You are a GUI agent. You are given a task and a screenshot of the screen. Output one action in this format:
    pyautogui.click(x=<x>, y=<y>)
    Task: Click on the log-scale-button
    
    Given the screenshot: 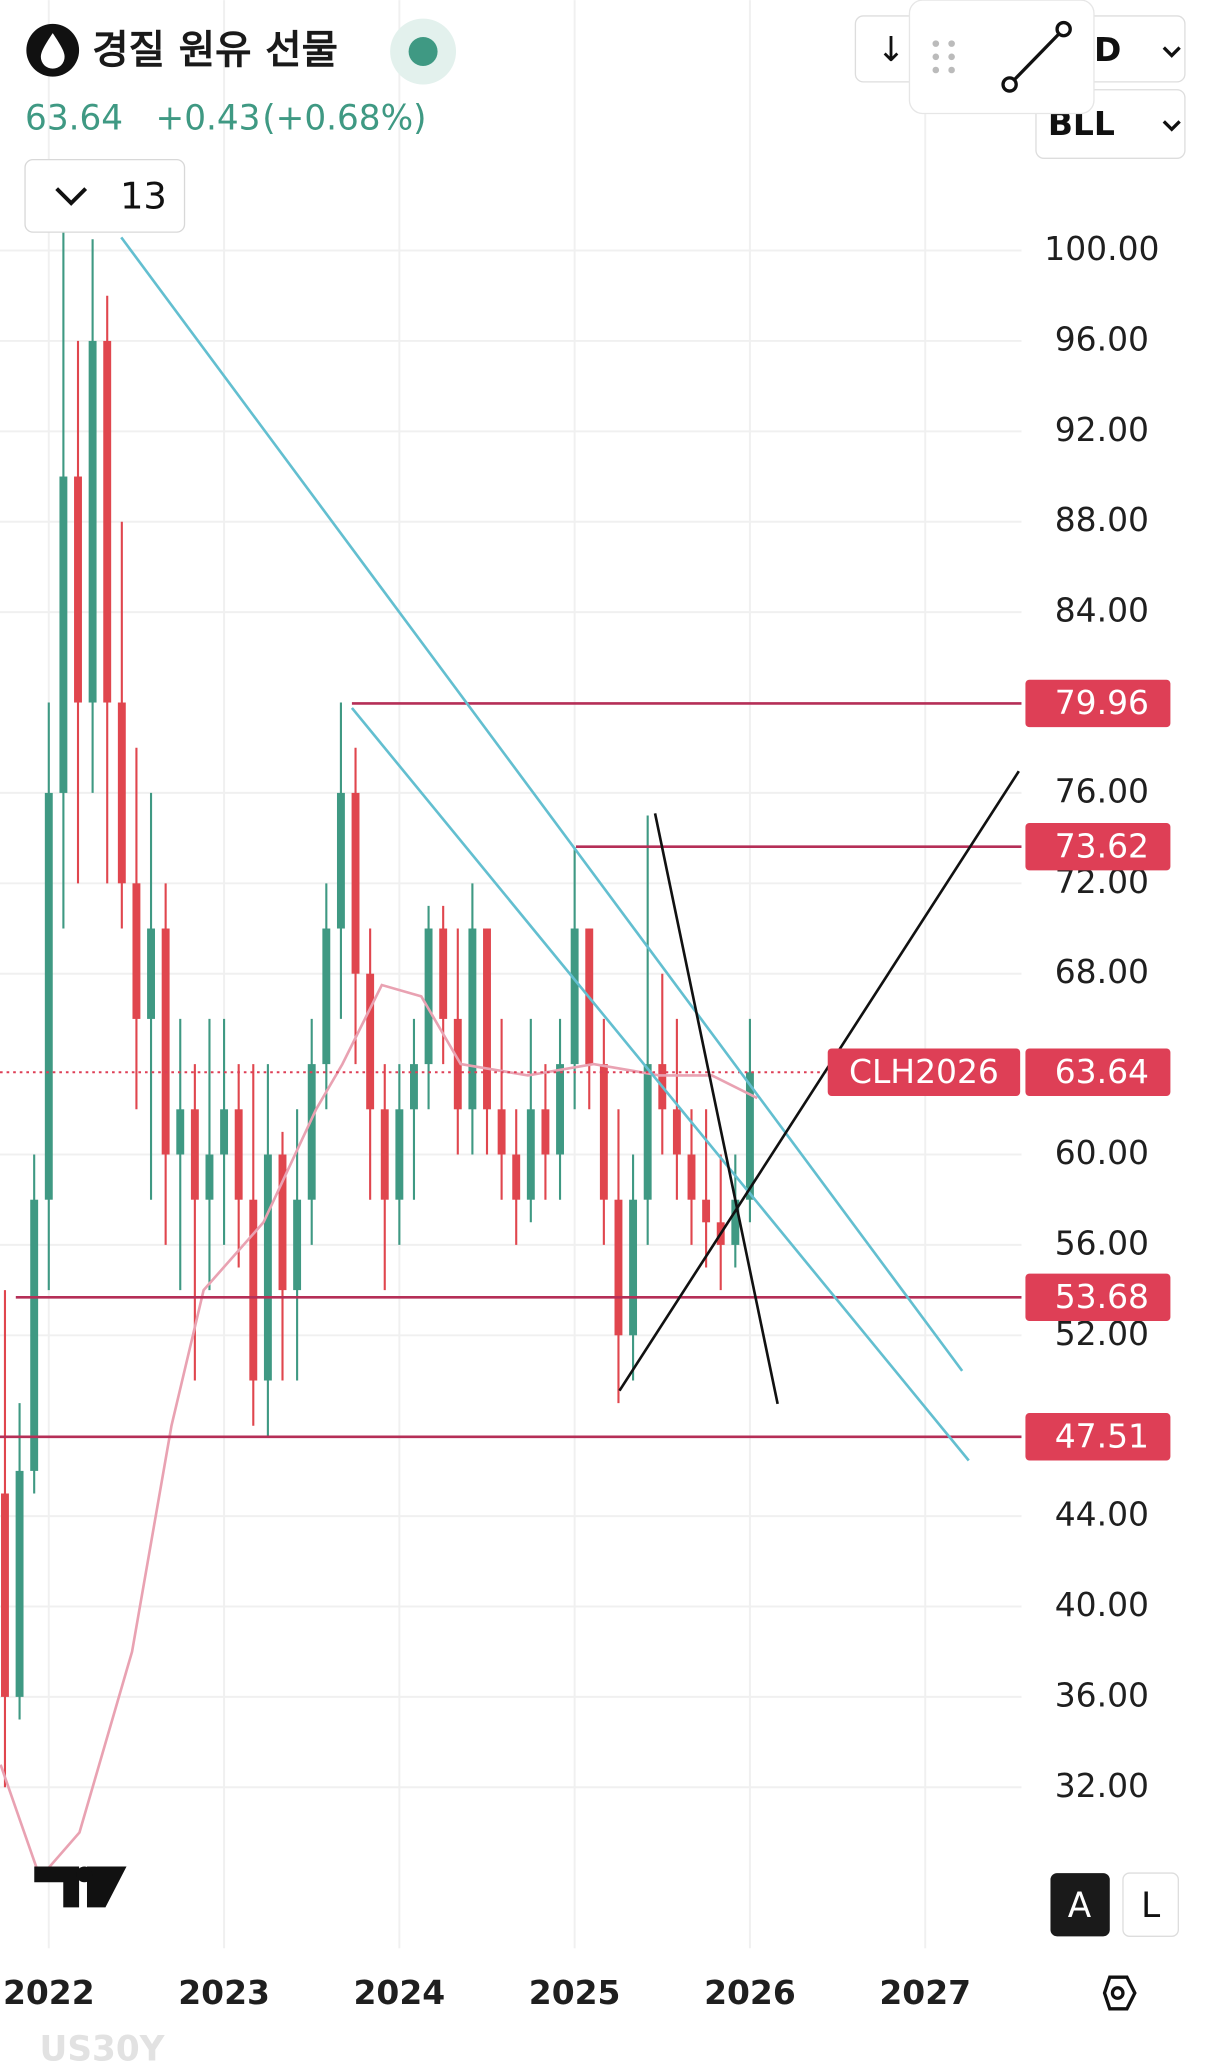 What is the action you would take?
    pyautogui.click(x=1150, y=1904)
    